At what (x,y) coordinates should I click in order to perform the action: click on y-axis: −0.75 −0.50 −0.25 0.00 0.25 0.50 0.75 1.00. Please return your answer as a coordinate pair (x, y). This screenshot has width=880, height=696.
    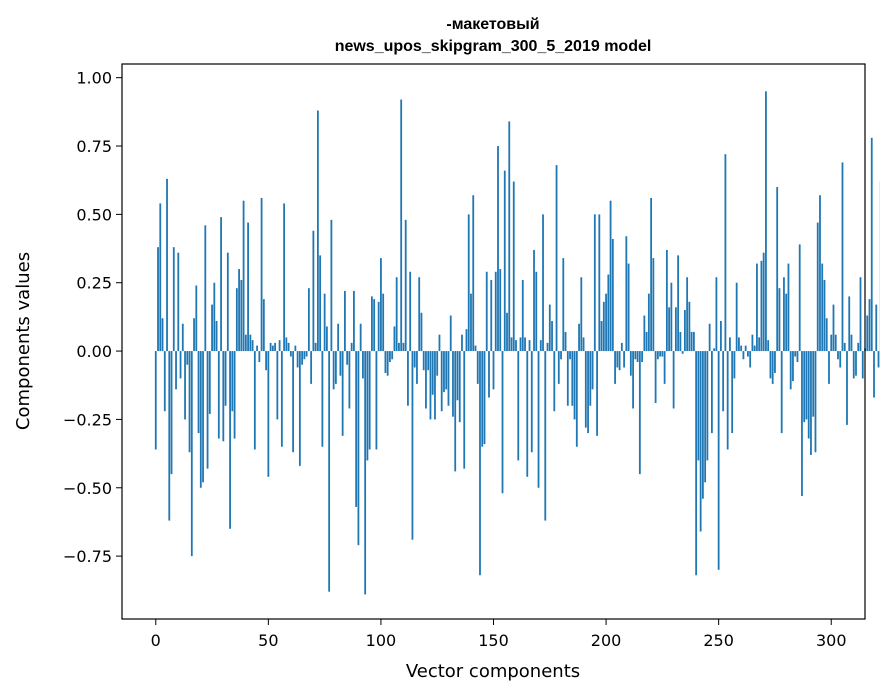
    Looking at the image, I should click on (92, 317).